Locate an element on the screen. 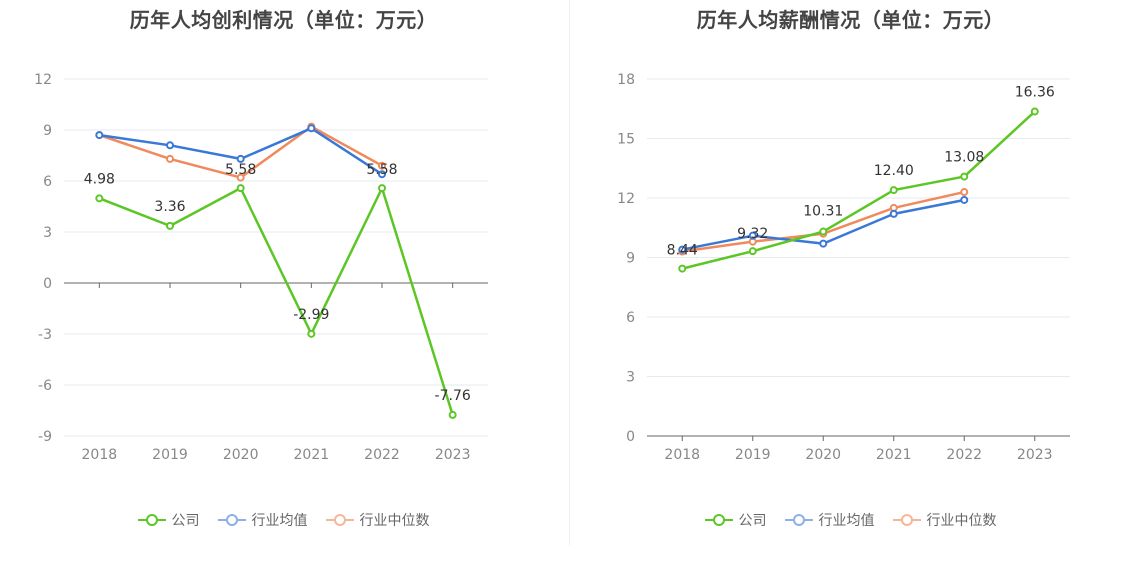 The height and width of the screenshot is (582, 1134). chart-title: 历年人均创利情况（单位：万元） is located at coordinates (283, 20).